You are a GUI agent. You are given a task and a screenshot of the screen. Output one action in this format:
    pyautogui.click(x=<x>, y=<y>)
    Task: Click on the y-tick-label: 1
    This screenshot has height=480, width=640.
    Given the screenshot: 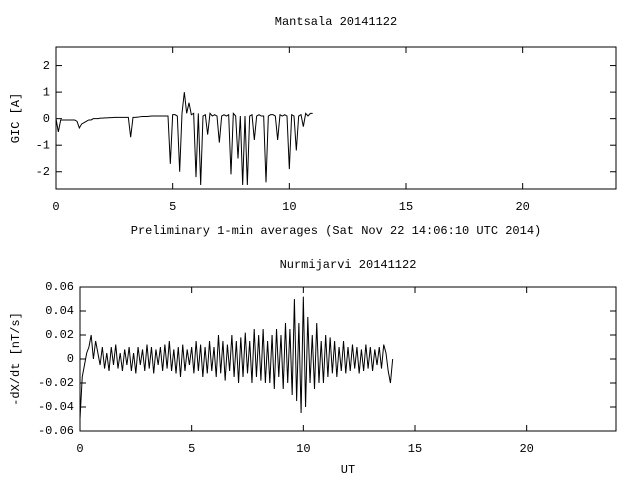 What is the action you would take?
    pyautogui.click(x=46, y=92)
    